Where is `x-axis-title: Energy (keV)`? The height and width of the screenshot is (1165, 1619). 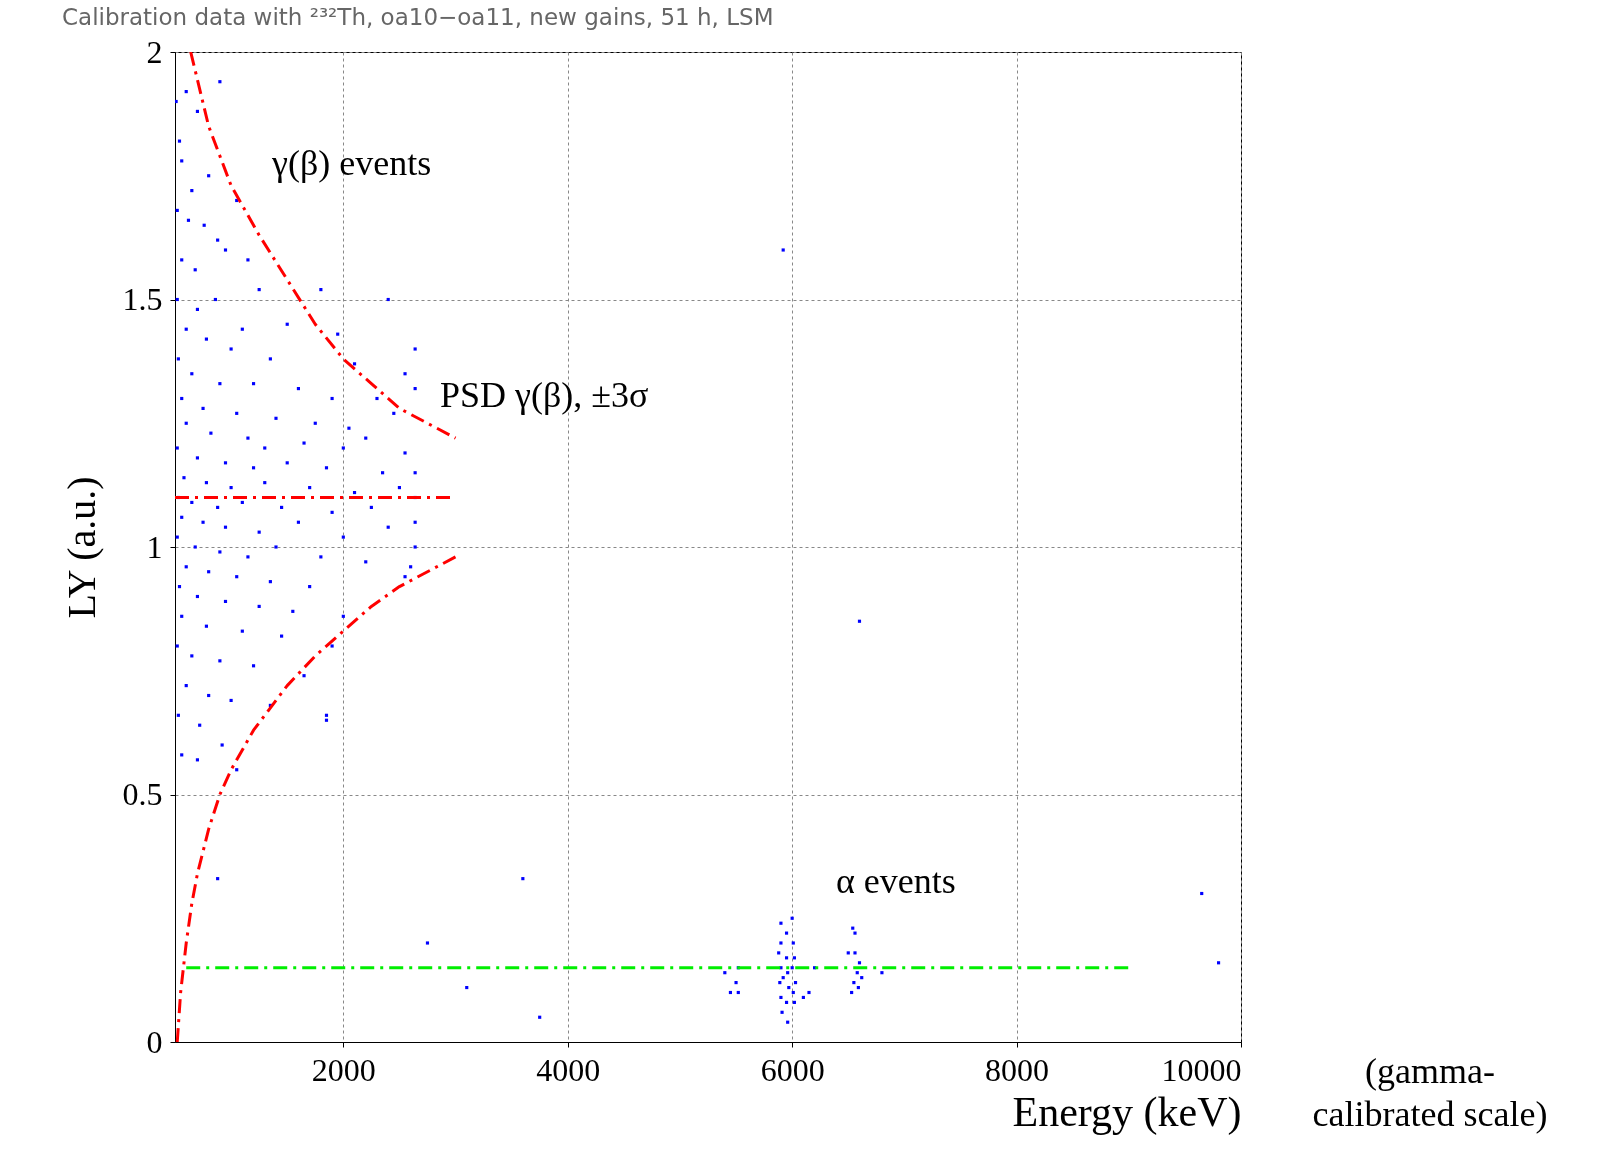 x-axis-title: Energy (keV) is located at coordinates (1127, 1112).